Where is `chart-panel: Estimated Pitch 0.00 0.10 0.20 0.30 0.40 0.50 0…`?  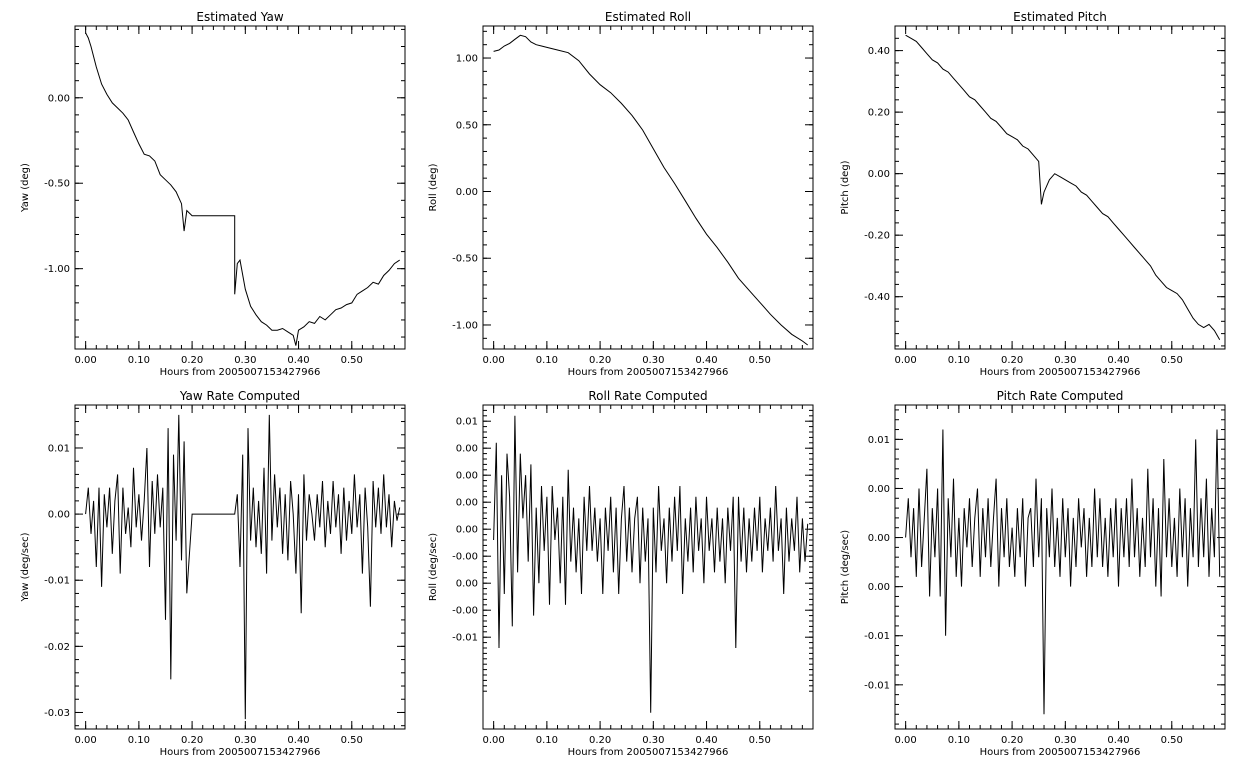 chart-panel: Estimated Pitch 0.00 0.10 0.20 0.30 0.40 0.50 0… is located at coordinates (1033, 194).